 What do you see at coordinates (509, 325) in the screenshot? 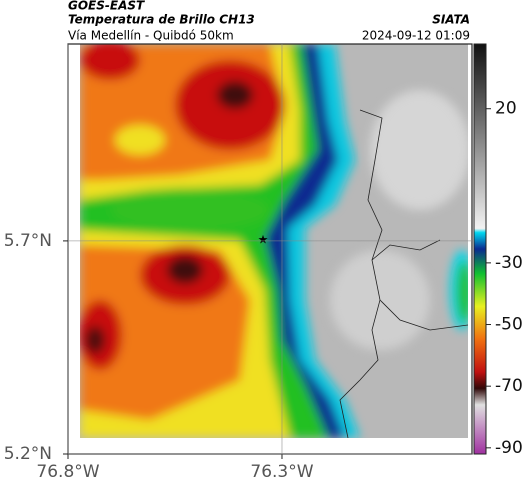
I see `colorbar-tick-label: -50` at bounding box center [509, 325].